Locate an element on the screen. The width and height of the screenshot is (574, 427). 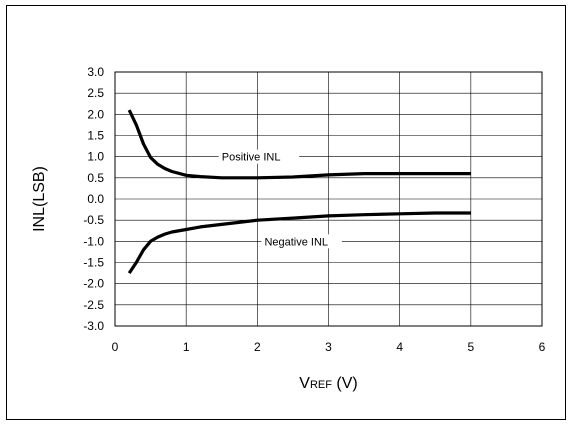
series-line-negative-inl is located at coordinates (299, 242).